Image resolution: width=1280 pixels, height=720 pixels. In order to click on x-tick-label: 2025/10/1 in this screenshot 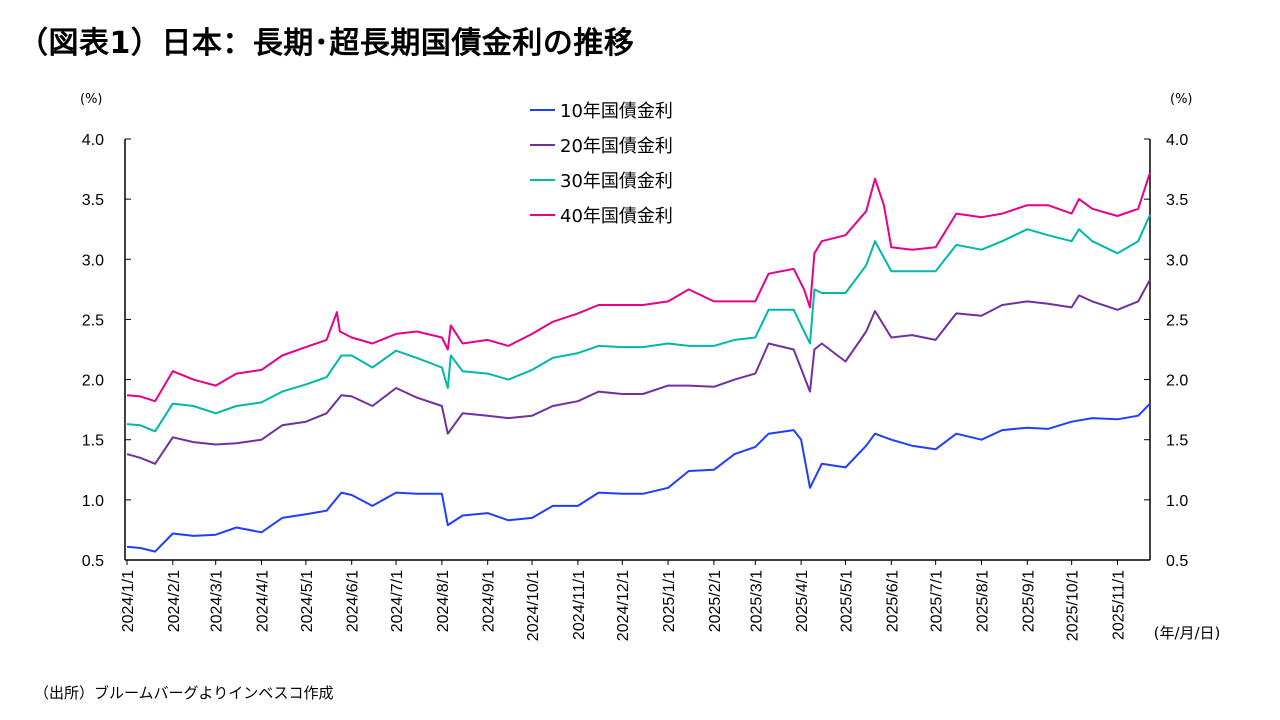, I will do `click(1073, 605)`.